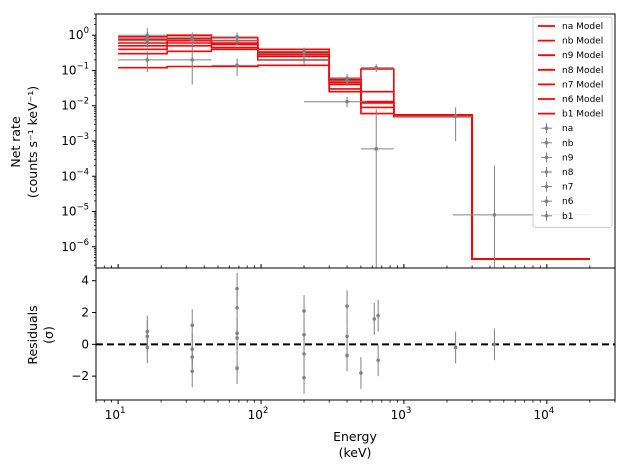 Image resolution: width=630 pixels, height=470 pixels. I want to click on residuals-y-axis-units: (σ), so click(48, 335).